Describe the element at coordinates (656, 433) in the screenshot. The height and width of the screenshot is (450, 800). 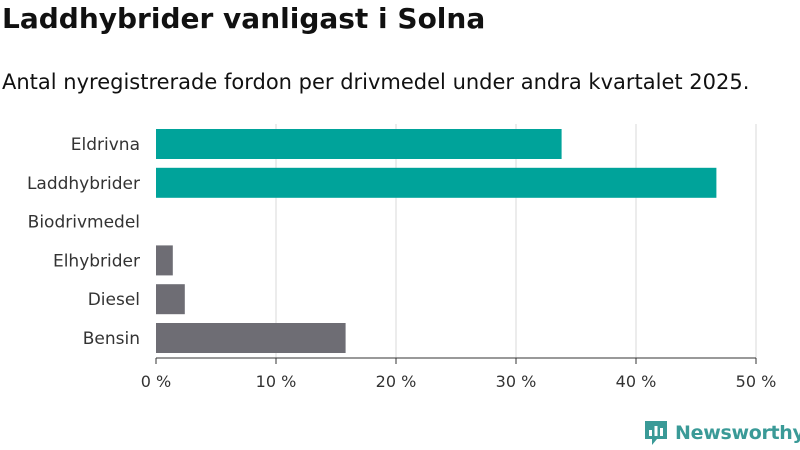
I see `newsworthy-logo-icon` at that location.